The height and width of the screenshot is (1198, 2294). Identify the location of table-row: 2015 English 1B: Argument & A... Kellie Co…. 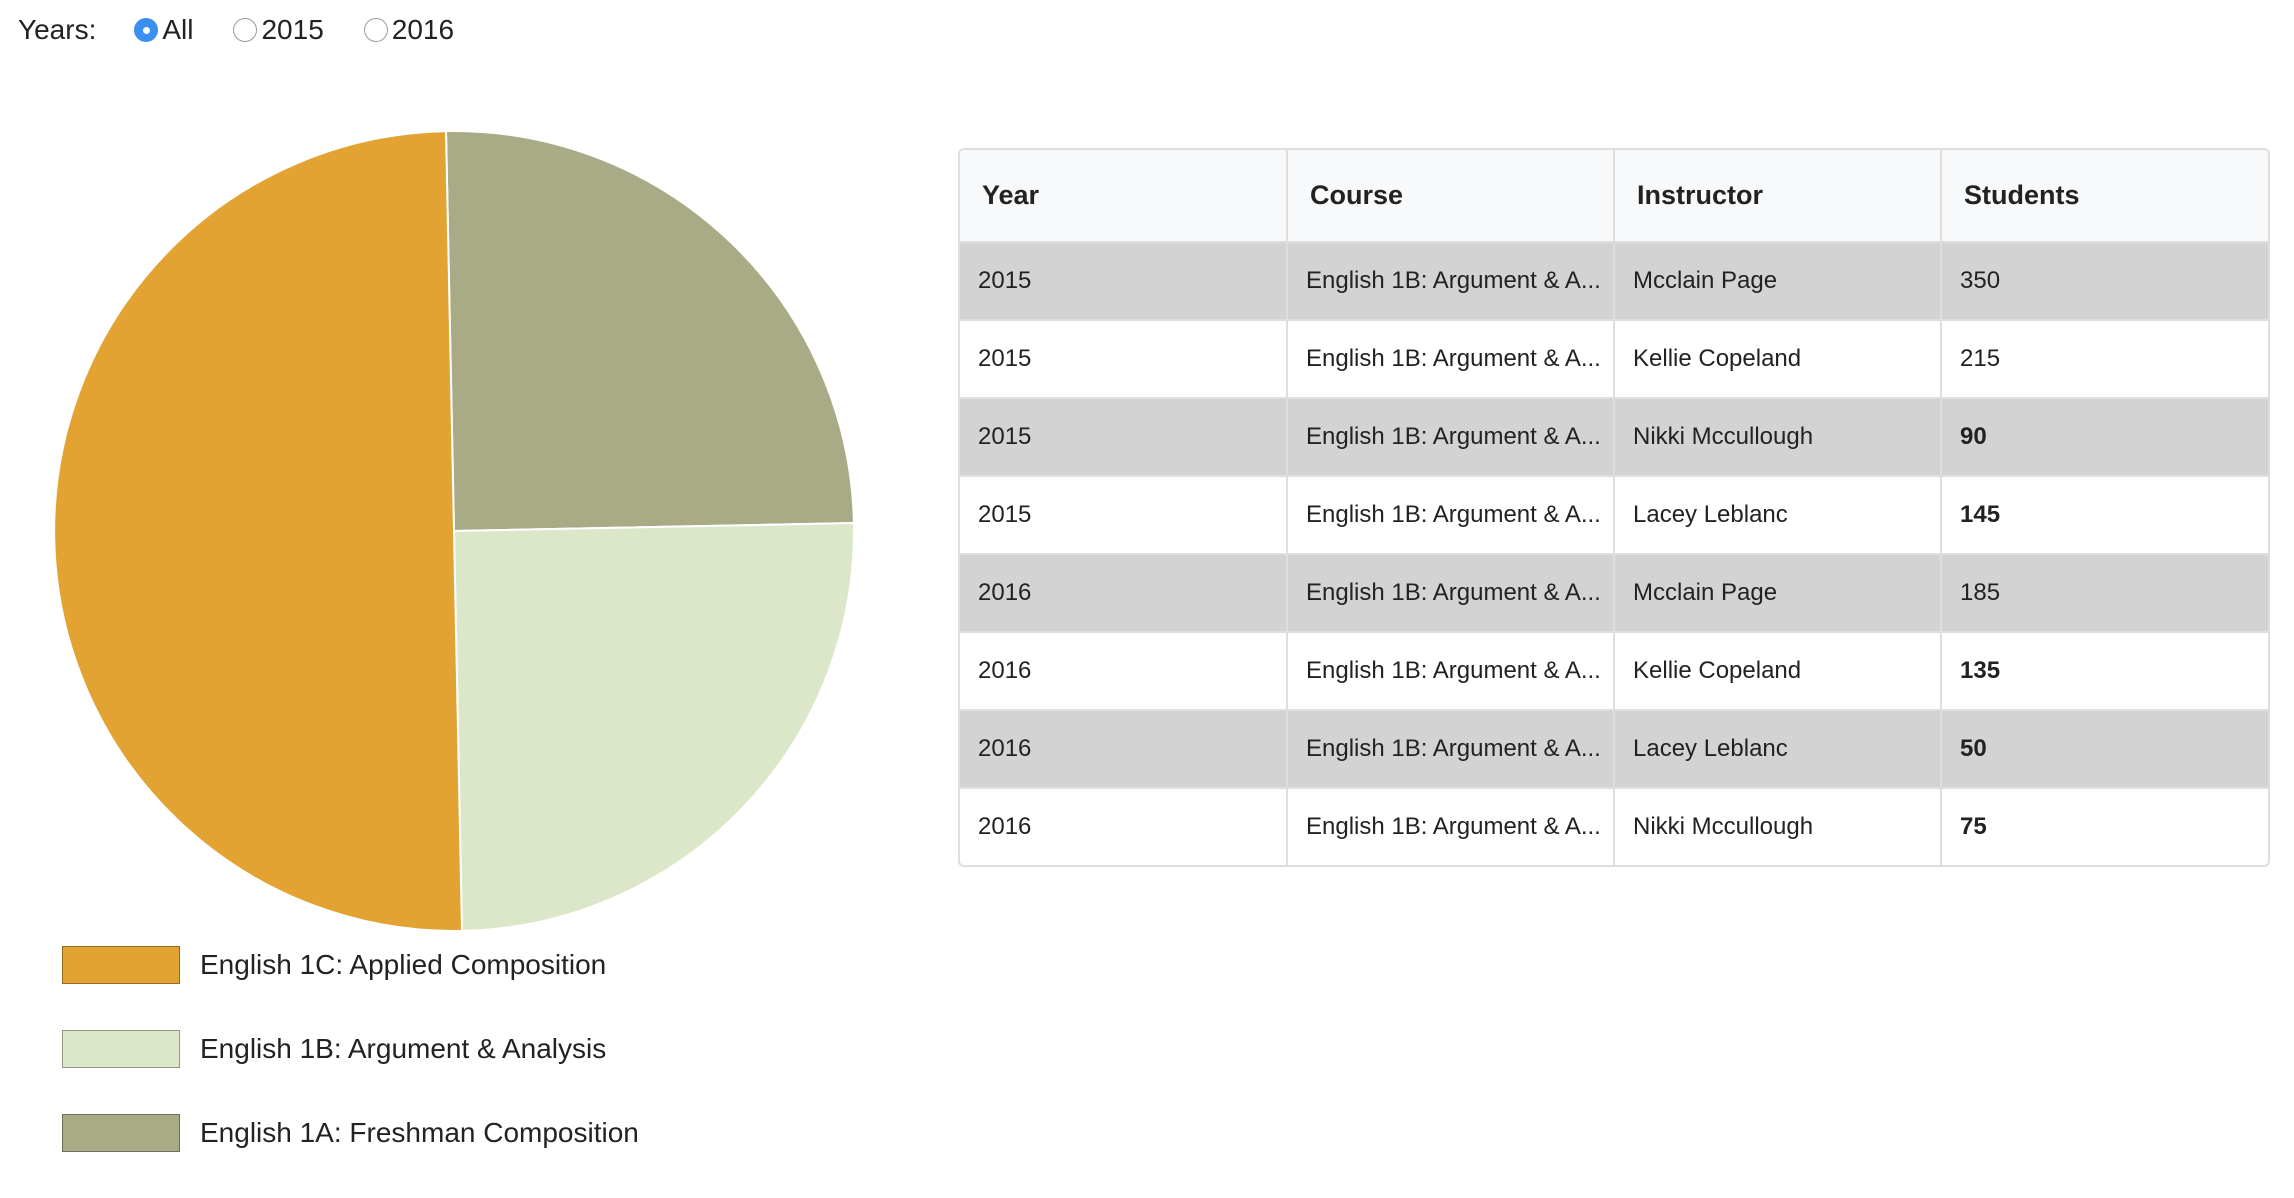
(1614, 359).